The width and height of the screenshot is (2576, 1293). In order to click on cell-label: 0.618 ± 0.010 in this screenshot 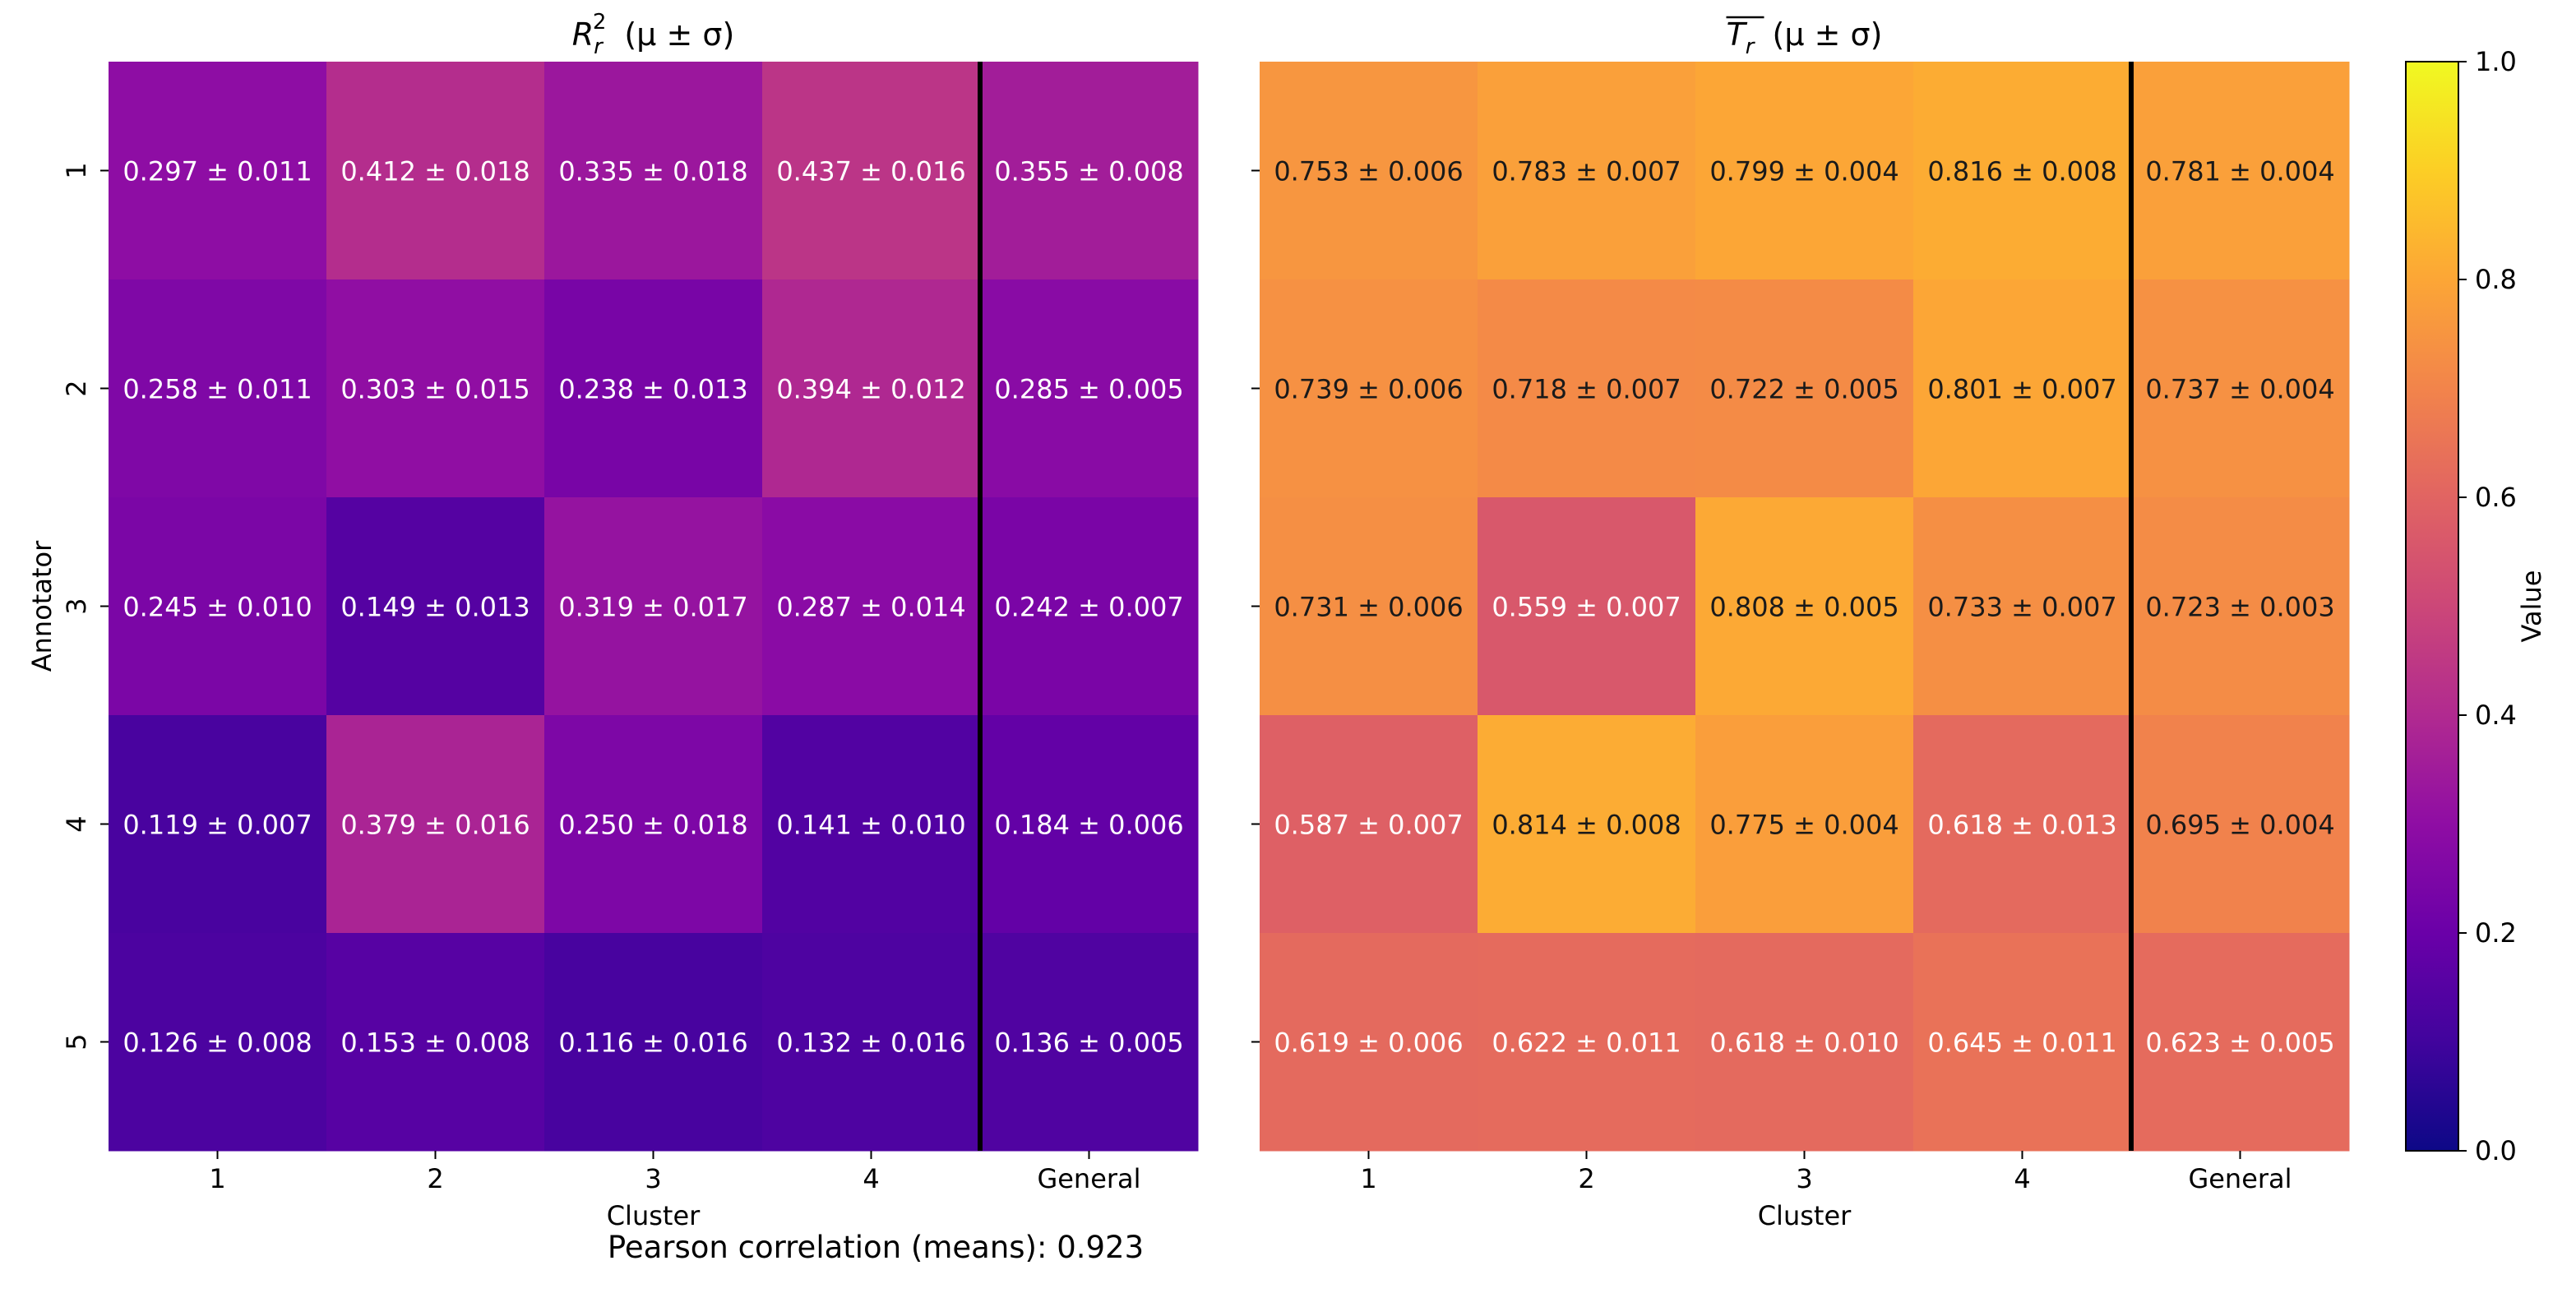, I will do `click(1803, 1043)`.